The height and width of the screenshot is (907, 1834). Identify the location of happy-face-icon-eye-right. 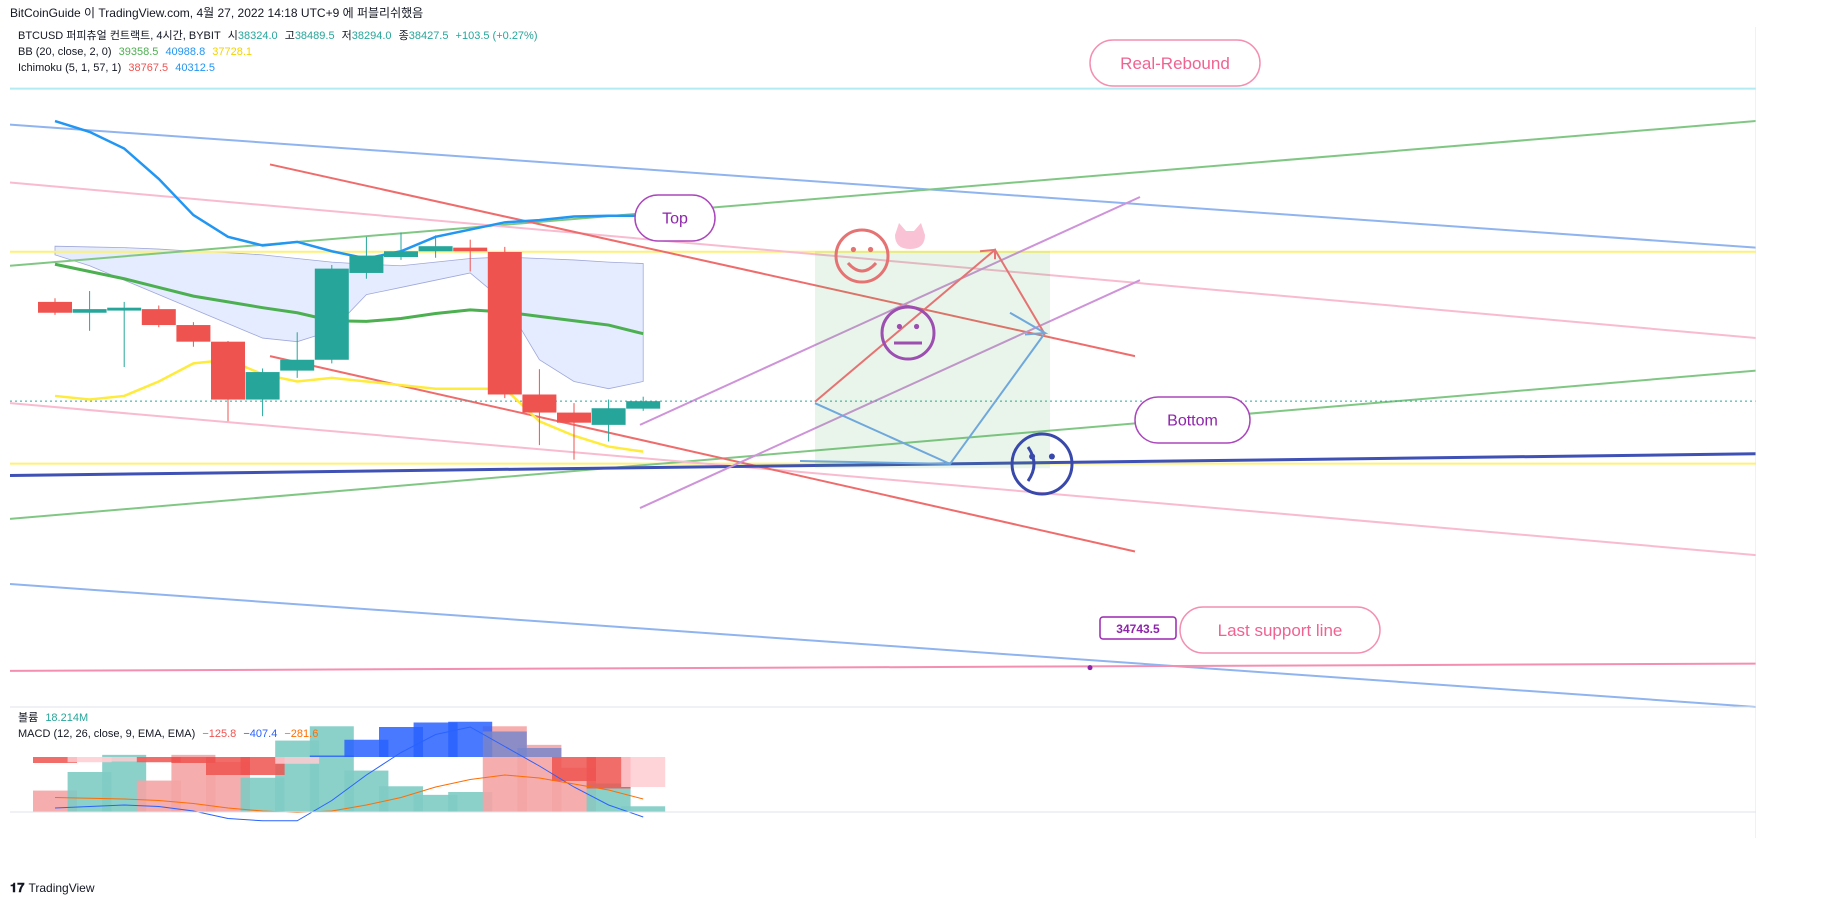
(870, 249).